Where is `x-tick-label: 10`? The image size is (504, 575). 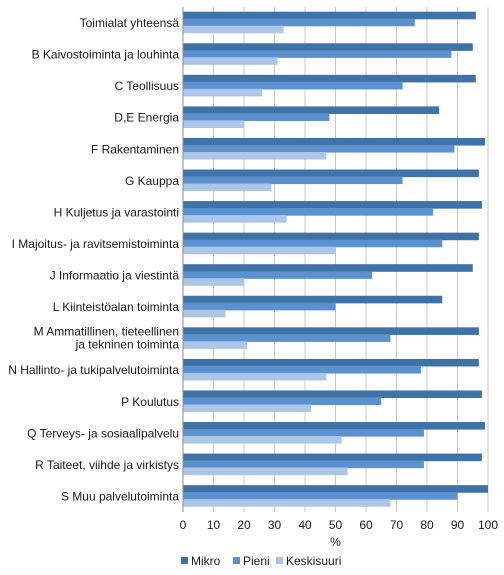 x-tick-label: 10 is located at coordinates (214, 525).